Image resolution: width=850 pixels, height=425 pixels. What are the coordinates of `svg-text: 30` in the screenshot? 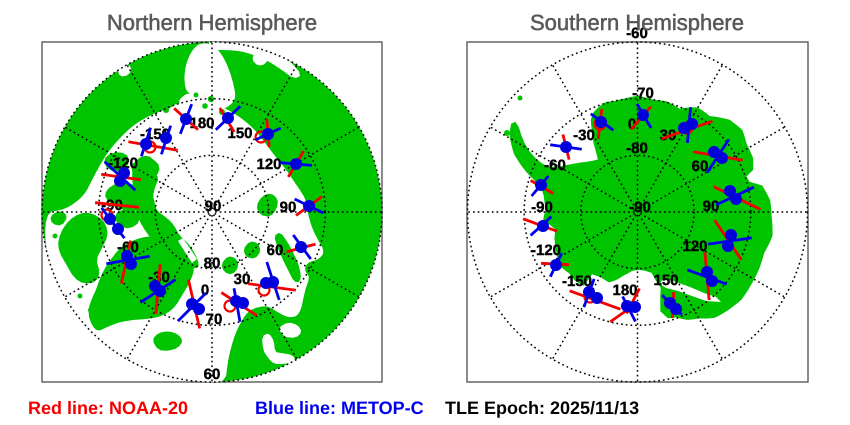 It's located at (242, 279).